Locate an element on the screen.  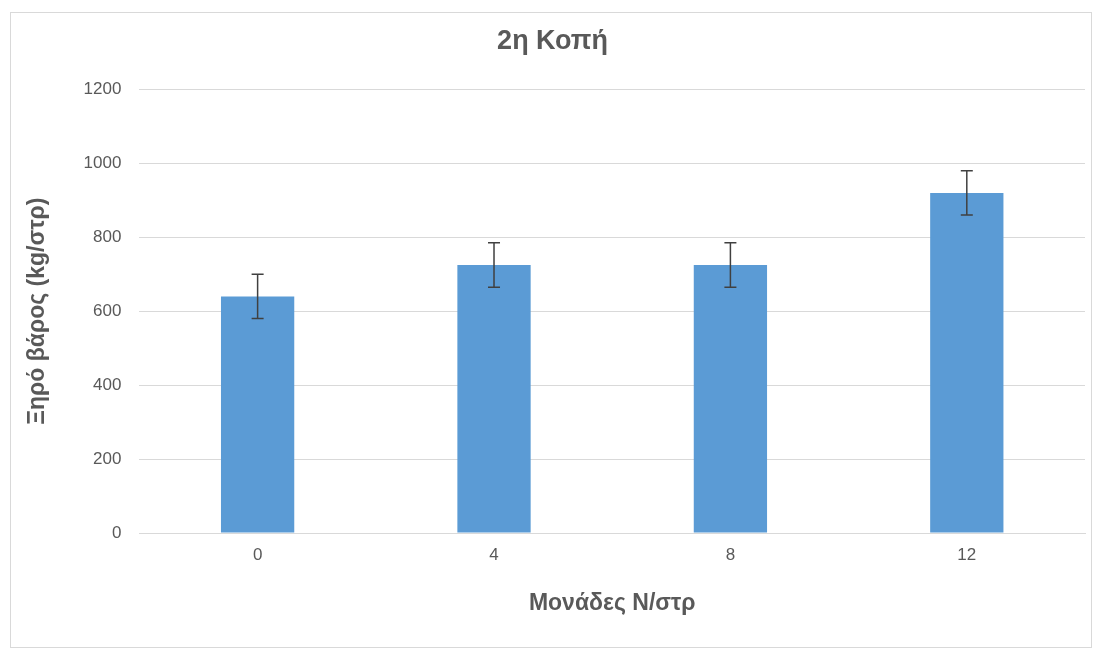
x-tick-label: 8 is located at coordinates (730, 554).